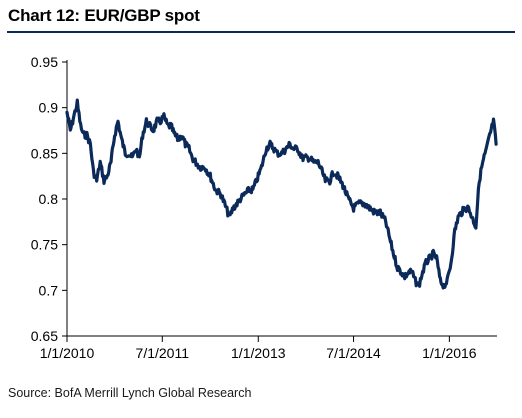 The image size is (522, 418). What do you see at coordinates (258, 353) in the screenshot?
I see `x-tick-label: 1/1/2013` at bounding box center [258, 353].